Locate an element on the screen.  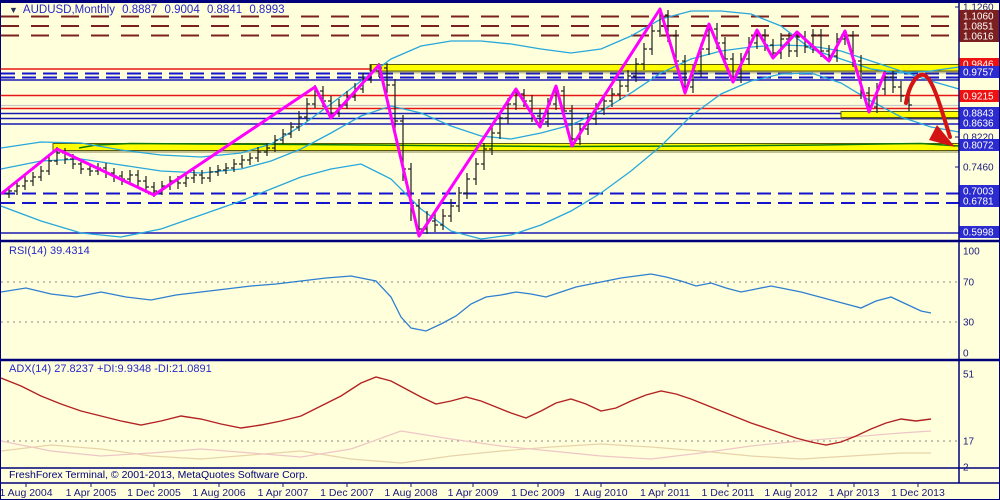
price-badge-text: 1.0851 is located at coordinates (978, 27).